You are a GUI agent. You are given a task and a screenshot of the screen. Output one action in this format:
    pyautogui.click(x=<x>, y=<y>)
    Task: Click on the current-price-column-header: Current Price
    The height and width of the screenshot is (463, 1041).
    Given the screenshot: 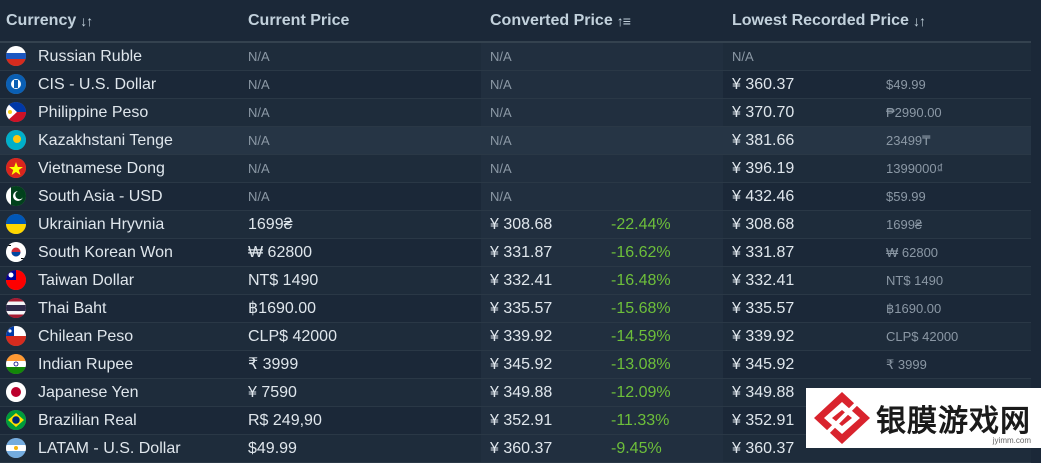 What is the action you would take?
    pyautogui.click(x=299, y=20)
    